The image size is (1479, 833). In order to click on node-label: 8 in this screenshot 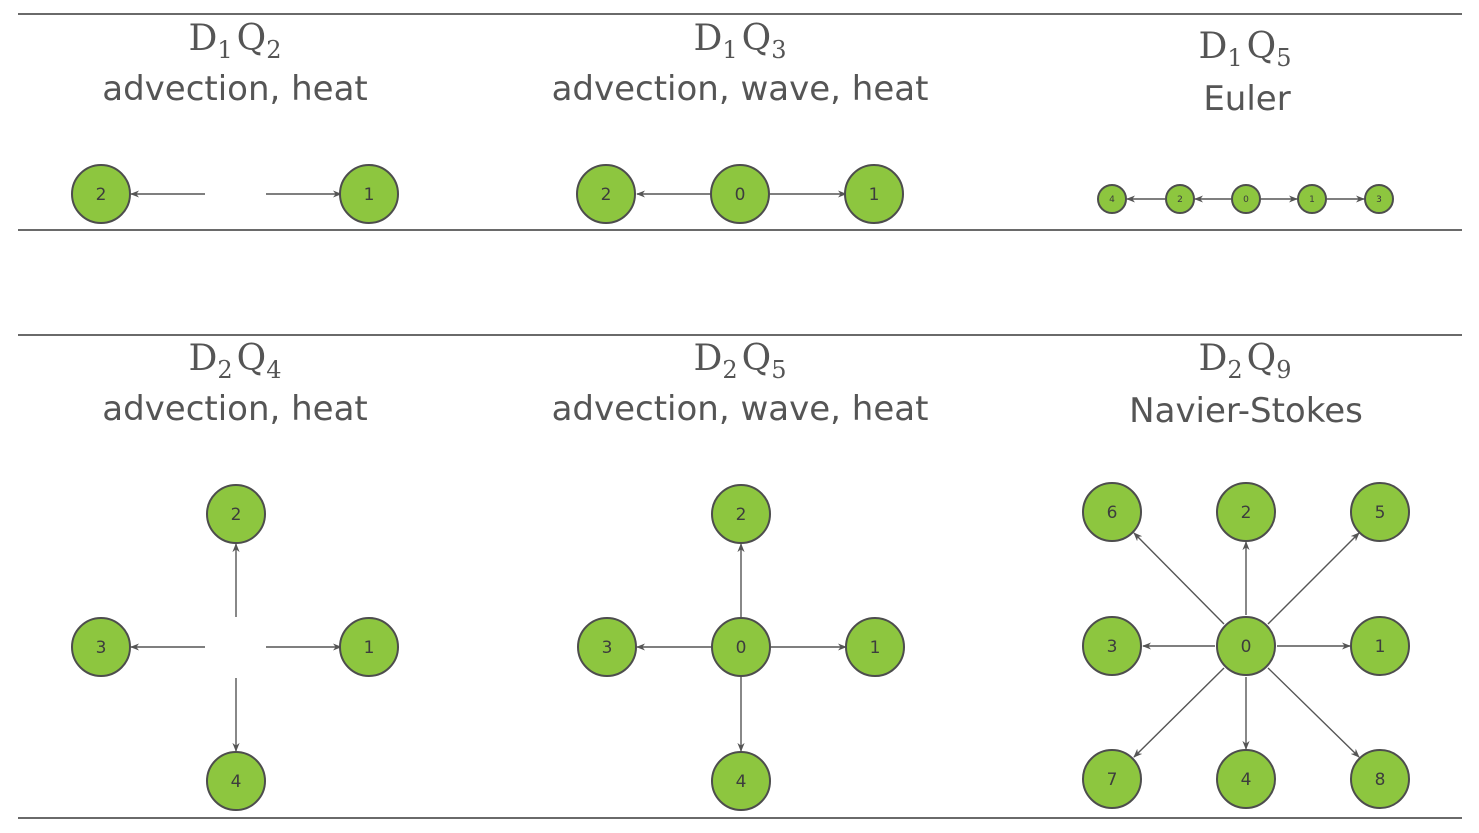, I will do `click(1380, 780)`.